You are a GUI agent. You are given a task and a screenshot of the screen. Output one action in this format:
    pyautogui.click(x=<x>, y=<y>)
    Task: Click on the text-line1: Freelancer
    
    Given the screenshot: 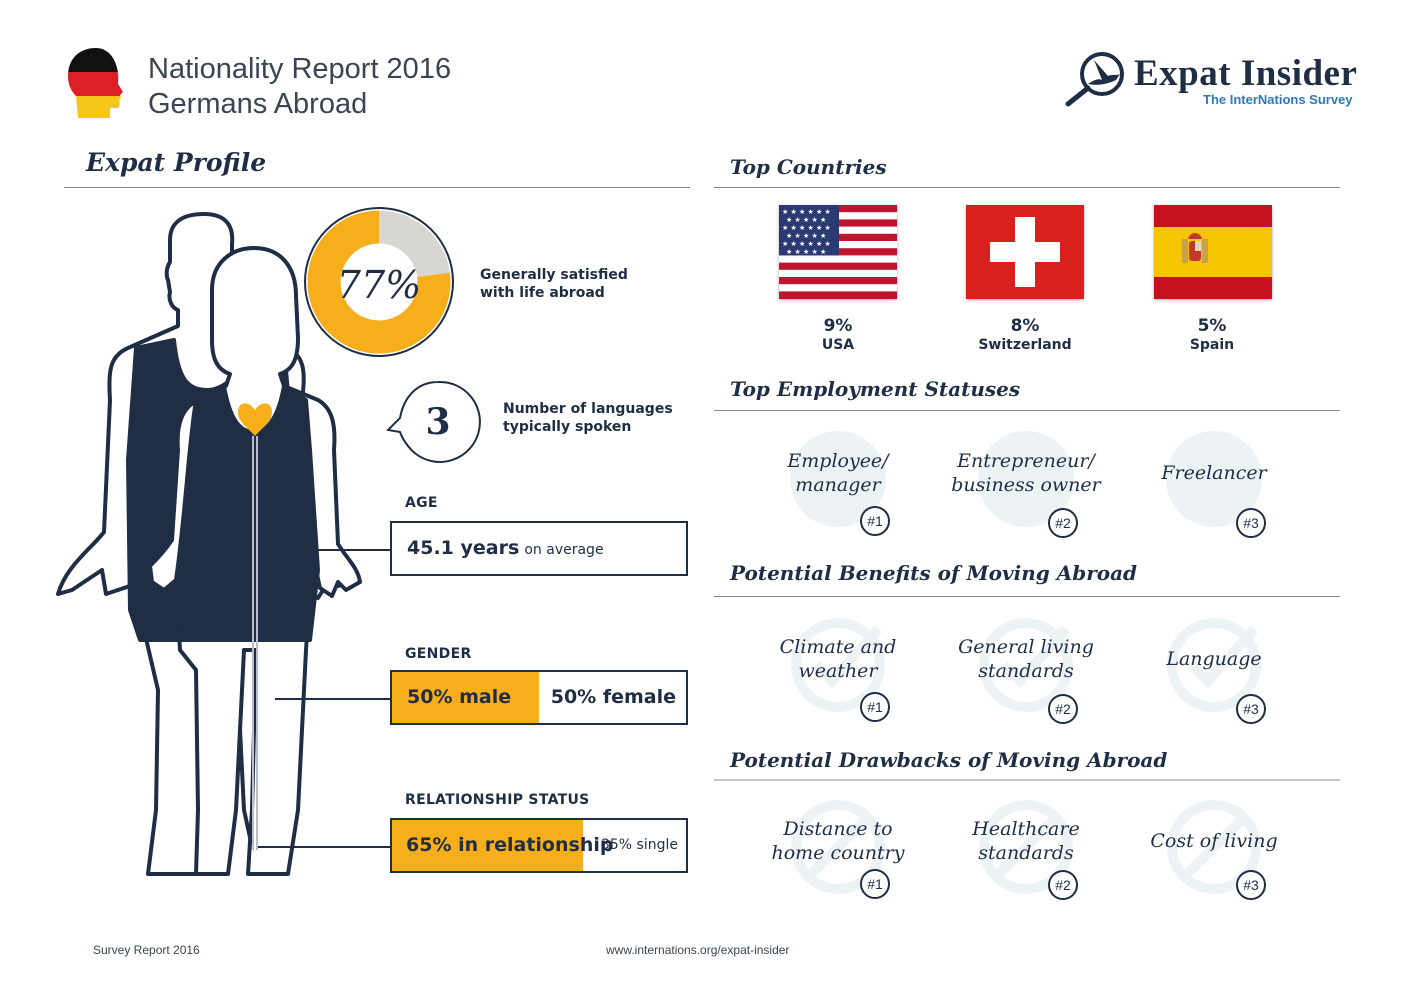 What is the action you would take?
    pyautogui.click(x=1214, y=473)
    